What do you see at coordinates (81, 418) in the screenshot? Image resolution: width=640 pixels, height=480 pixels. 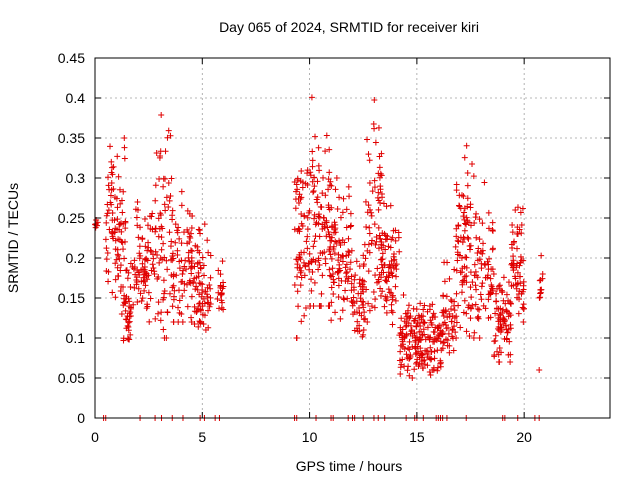 I see `y-tick-label: 0` at bounding box center [81, 418].